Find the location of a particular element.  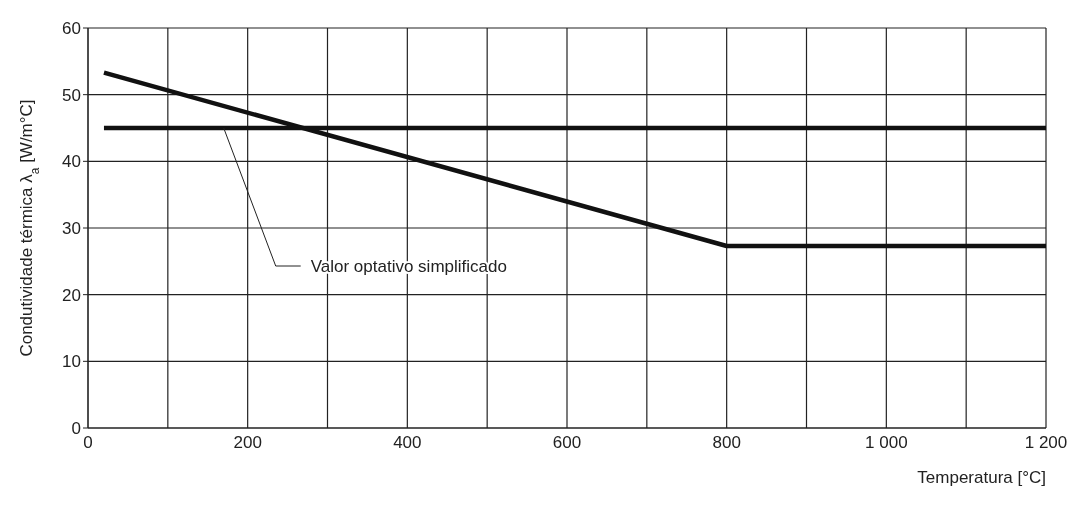

y-tick-label: 40 is located at coordinates (71, 162).